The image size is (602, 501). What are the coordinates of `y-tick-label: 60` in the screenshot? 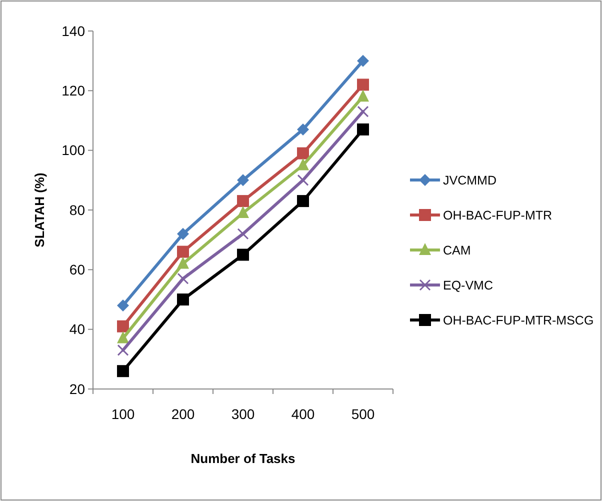 It's located at (77, 270).